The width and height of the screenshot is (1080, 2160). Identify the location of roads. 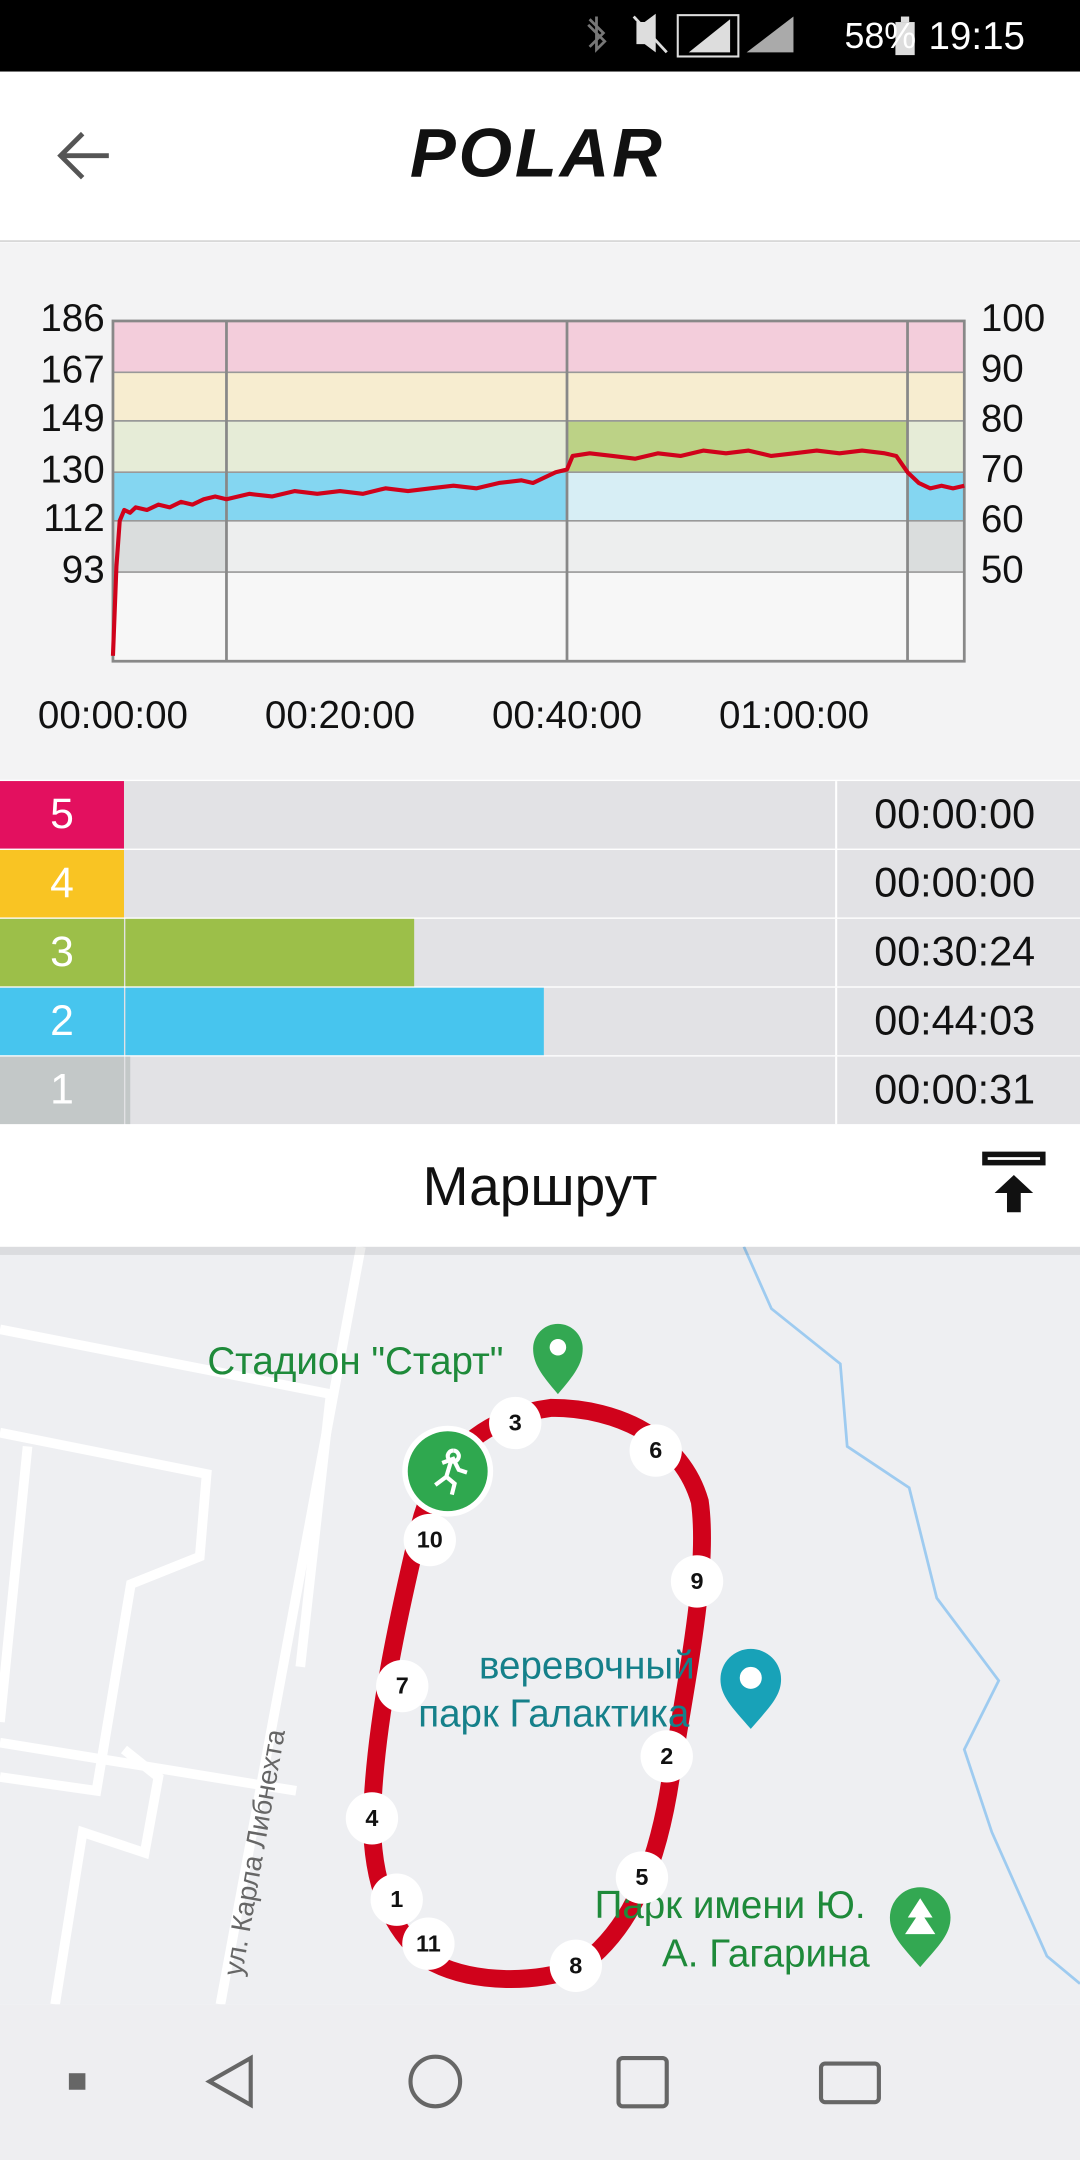
(183, 1625).